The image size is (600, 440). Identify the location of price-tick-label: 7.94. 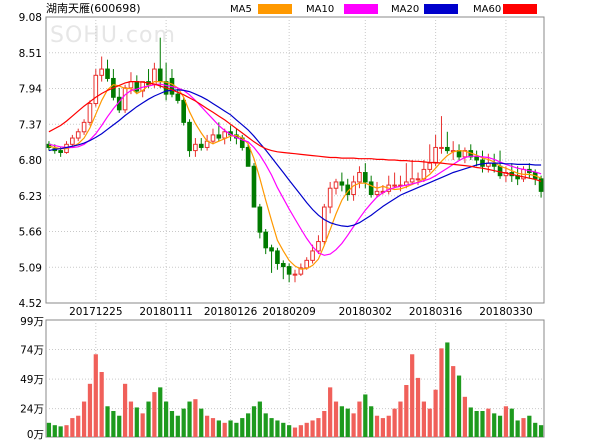
(31, 90).